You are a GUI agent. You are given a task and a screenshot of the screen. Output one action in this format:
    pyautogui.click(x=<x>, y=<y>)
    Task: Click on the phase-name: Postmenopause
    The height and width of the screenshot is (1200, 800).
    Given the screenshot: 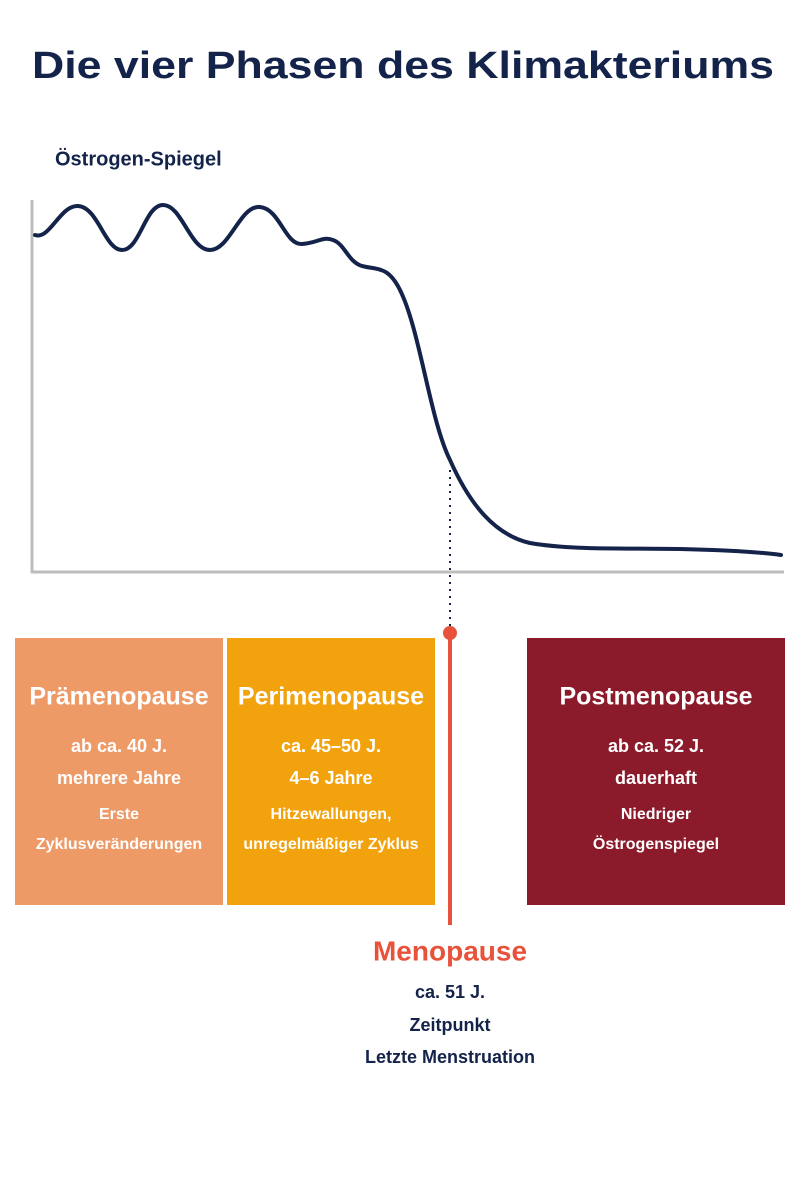 What is the action you would take?
    pyautogui.click(x=655, y=697)
    